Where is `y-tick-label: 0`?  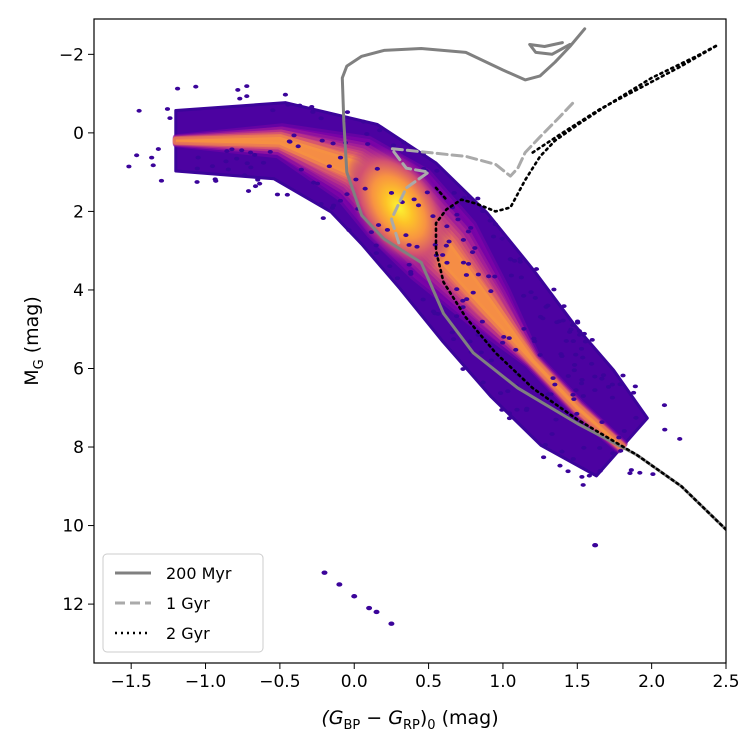
y-tick-label: 0 is located at coordinates (78, 134).